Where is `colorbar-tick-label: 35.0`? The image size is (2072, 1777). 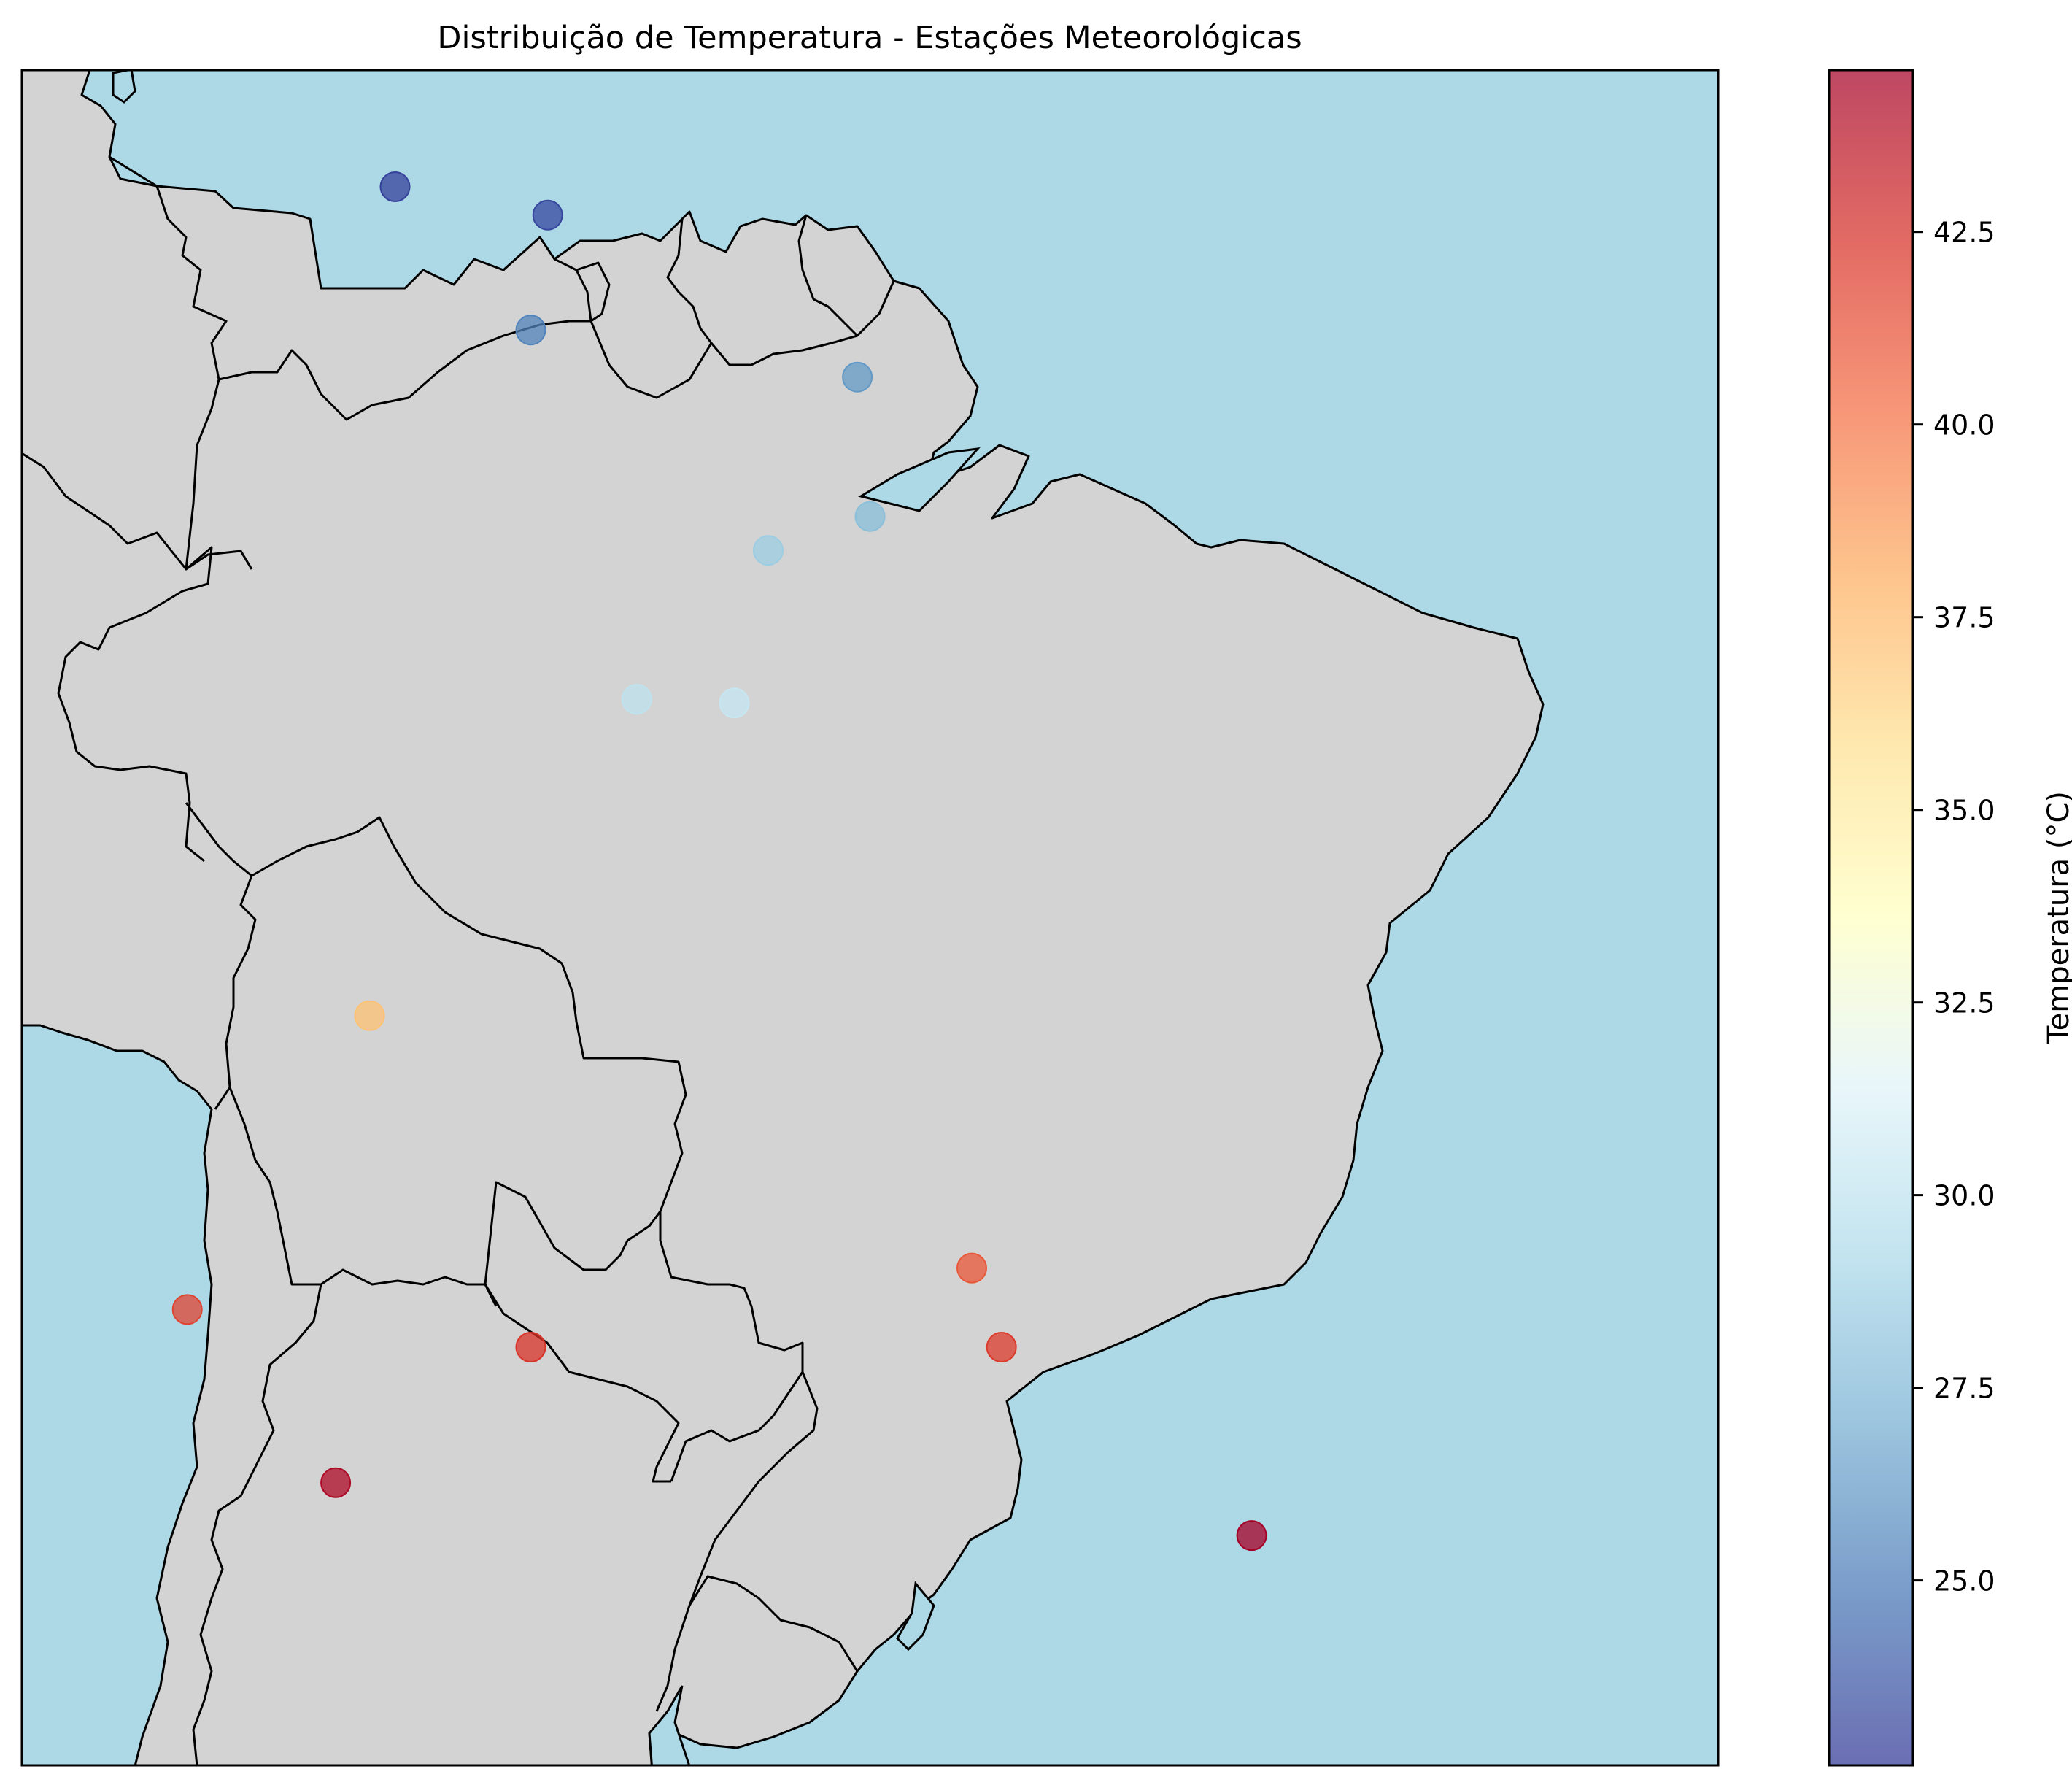
colorbar-tick-label: 35.0 is located at coordinates (1964, 811).